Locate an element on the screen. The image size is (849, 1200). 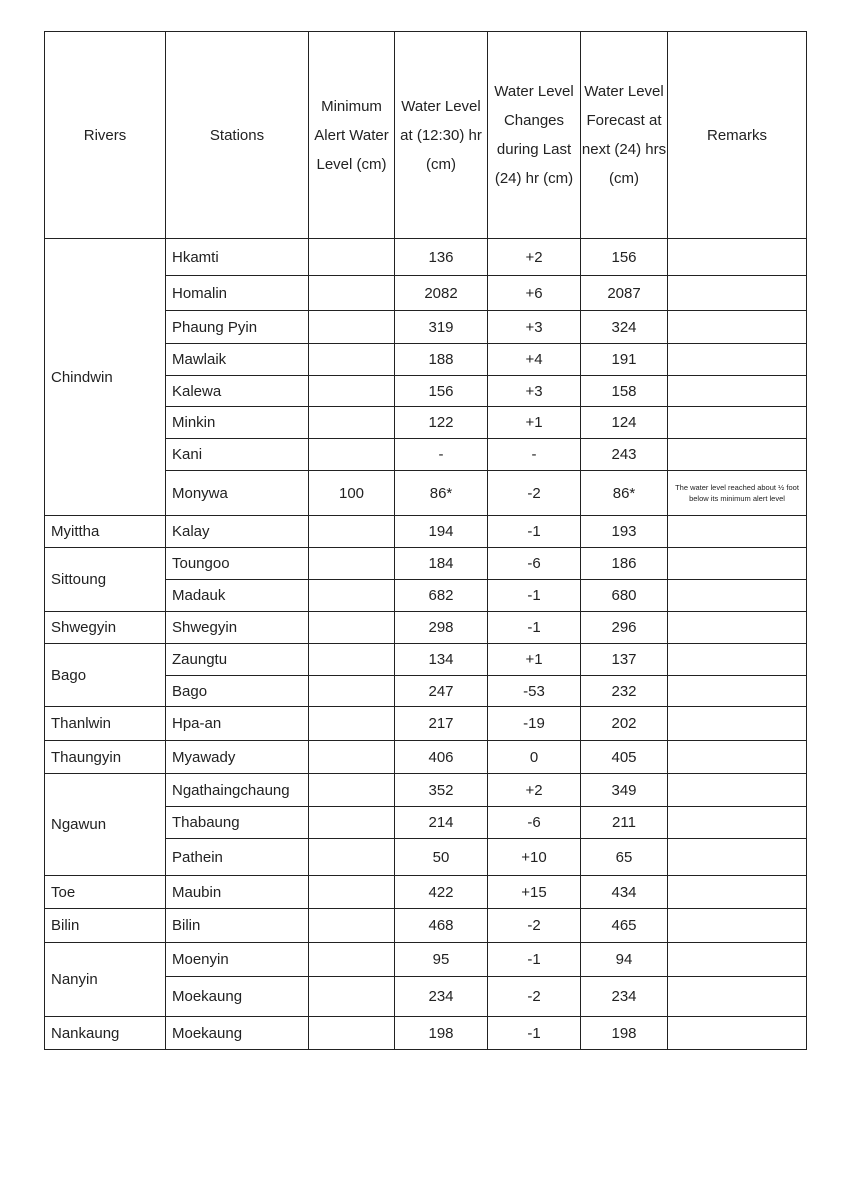
station-cell: Hpa-an is located at coordinates (237, 723).